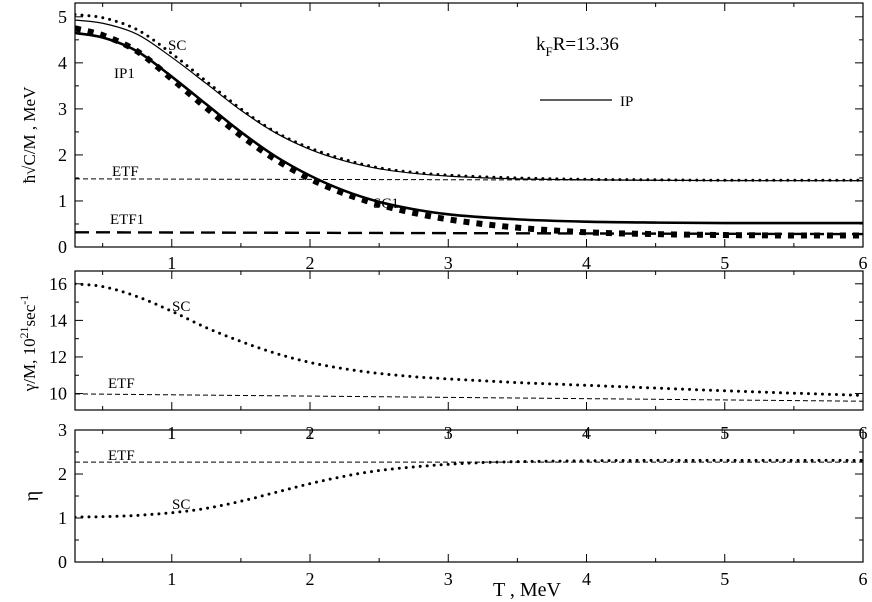 The height and width of the screenshot is (602, 872). Describe the element at coordinates (29, 134) in the screenshot. I see `top-y-axis-label: ħ√C/M , MeV` at that location.